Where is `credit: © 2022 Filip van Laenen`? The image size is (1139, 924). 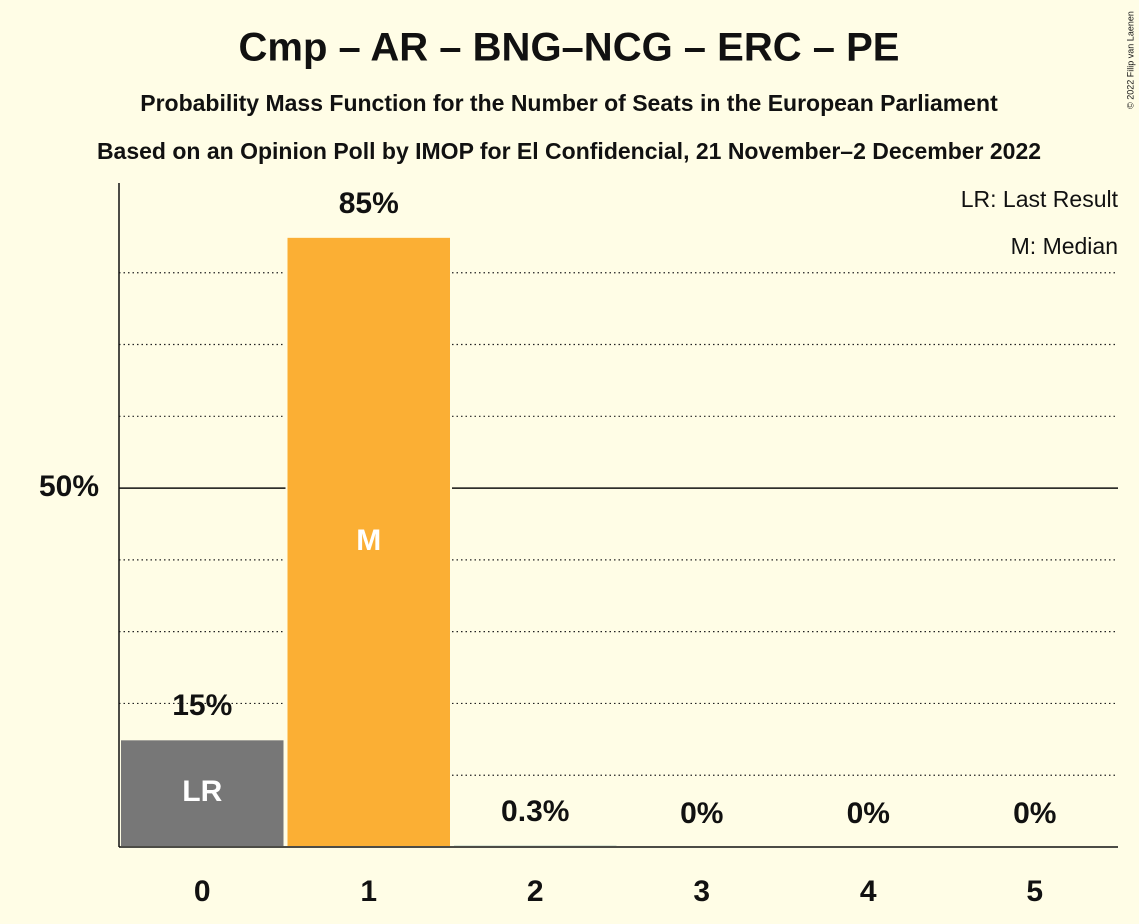 credit: © 2022 Filip van Laenen is located at coordinates (1130, 60).